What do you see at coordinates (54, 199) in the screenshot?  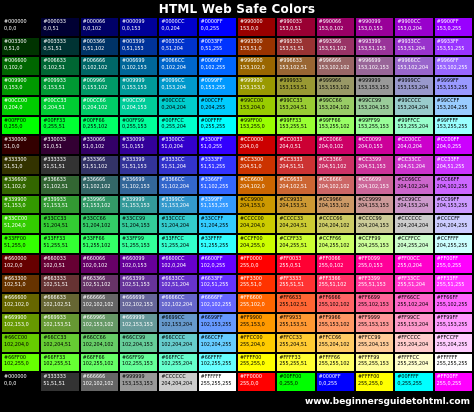 I see `swatch-hex-label: #339933` at bounding box center [54, 199].